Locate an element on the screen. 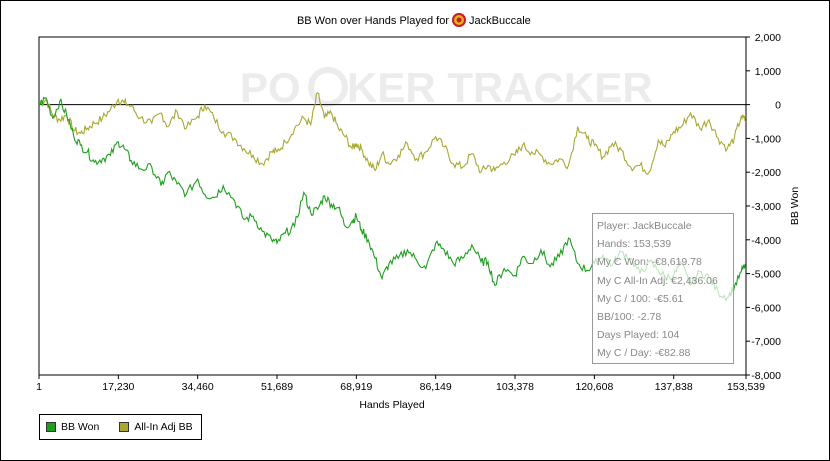 This screenshot has width=830, height=461. x-tick-label: 34,460 is located at coordinates (198, 387).